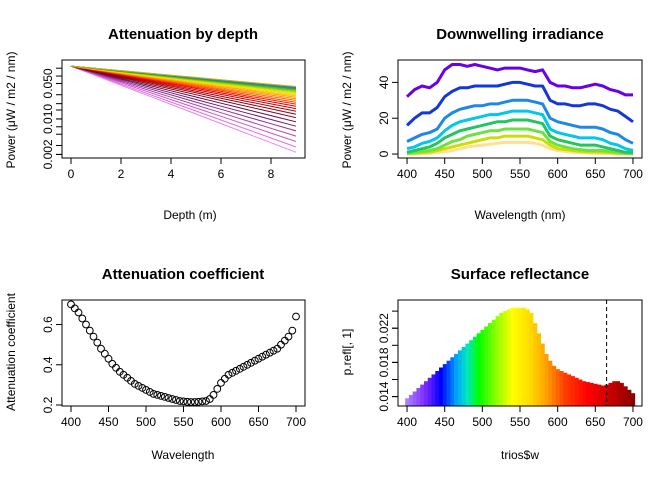 The width and height of the screenshot is (672, 480). I want to click on y-tick-label: 0.050, so click(48, 83).